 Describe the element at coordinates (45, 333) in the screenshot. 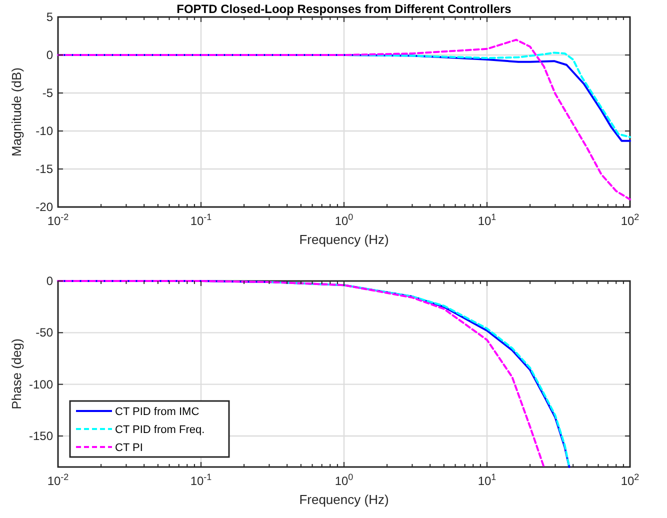

I see `y-tick-label: -50` at that location.